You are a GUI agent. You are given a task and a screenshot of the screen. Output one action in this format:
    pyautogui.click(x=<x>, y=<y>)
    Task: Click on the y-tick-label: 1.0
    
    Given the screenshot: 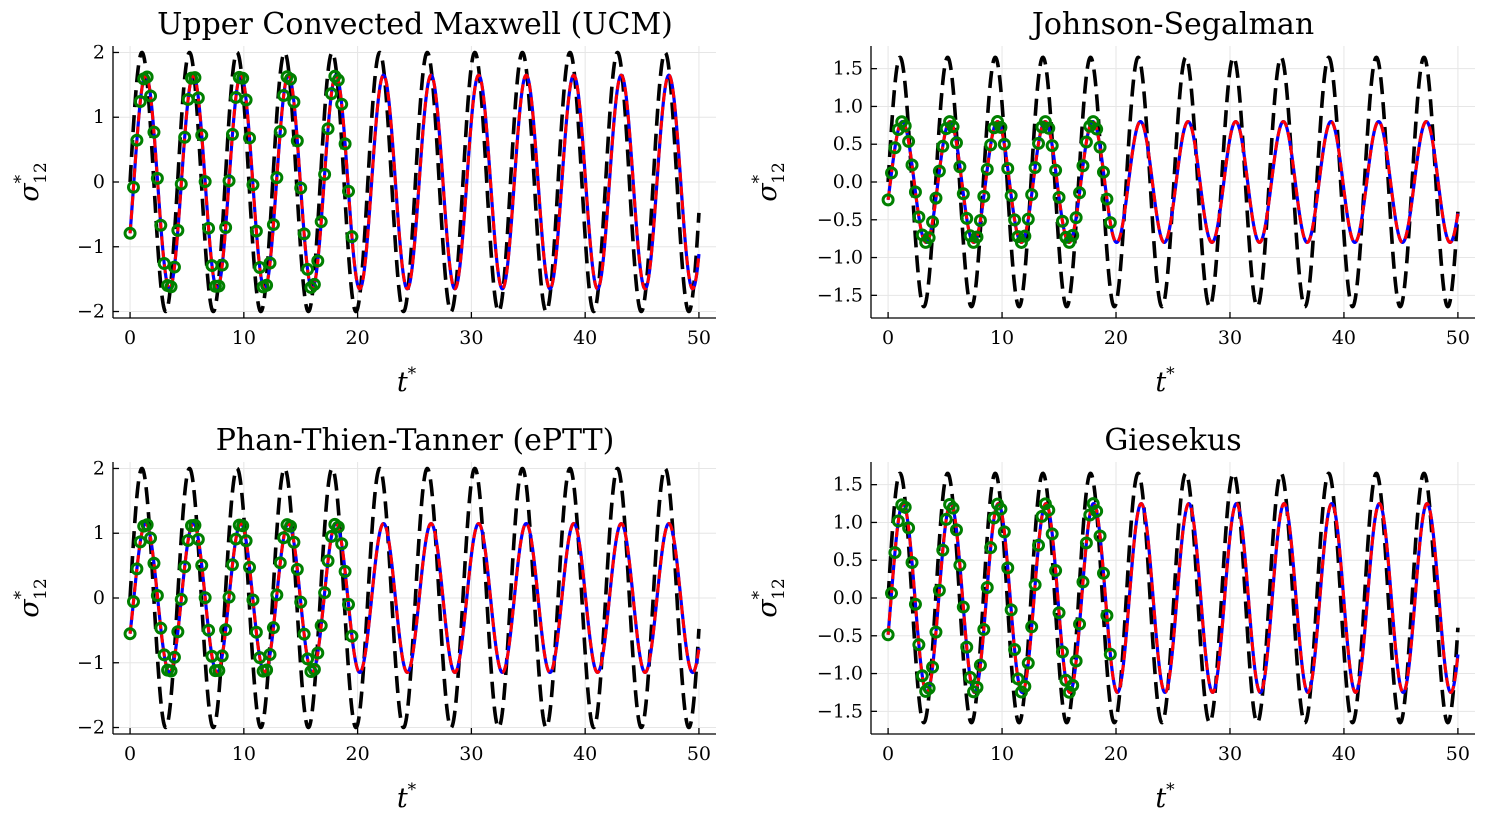 What is the action you would take?
    pyautogui.click(x=848, y=106)
    